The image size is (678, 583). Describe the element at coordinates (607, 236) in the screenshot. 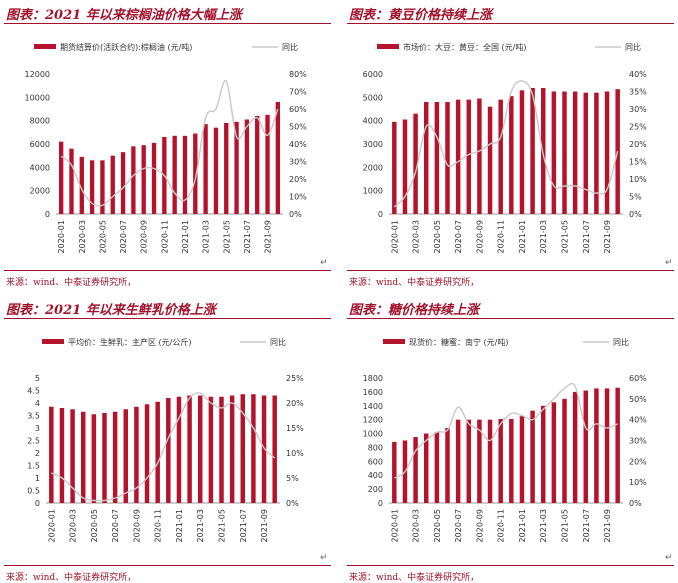

I see `x-tick-label: 2021-09` at that location.